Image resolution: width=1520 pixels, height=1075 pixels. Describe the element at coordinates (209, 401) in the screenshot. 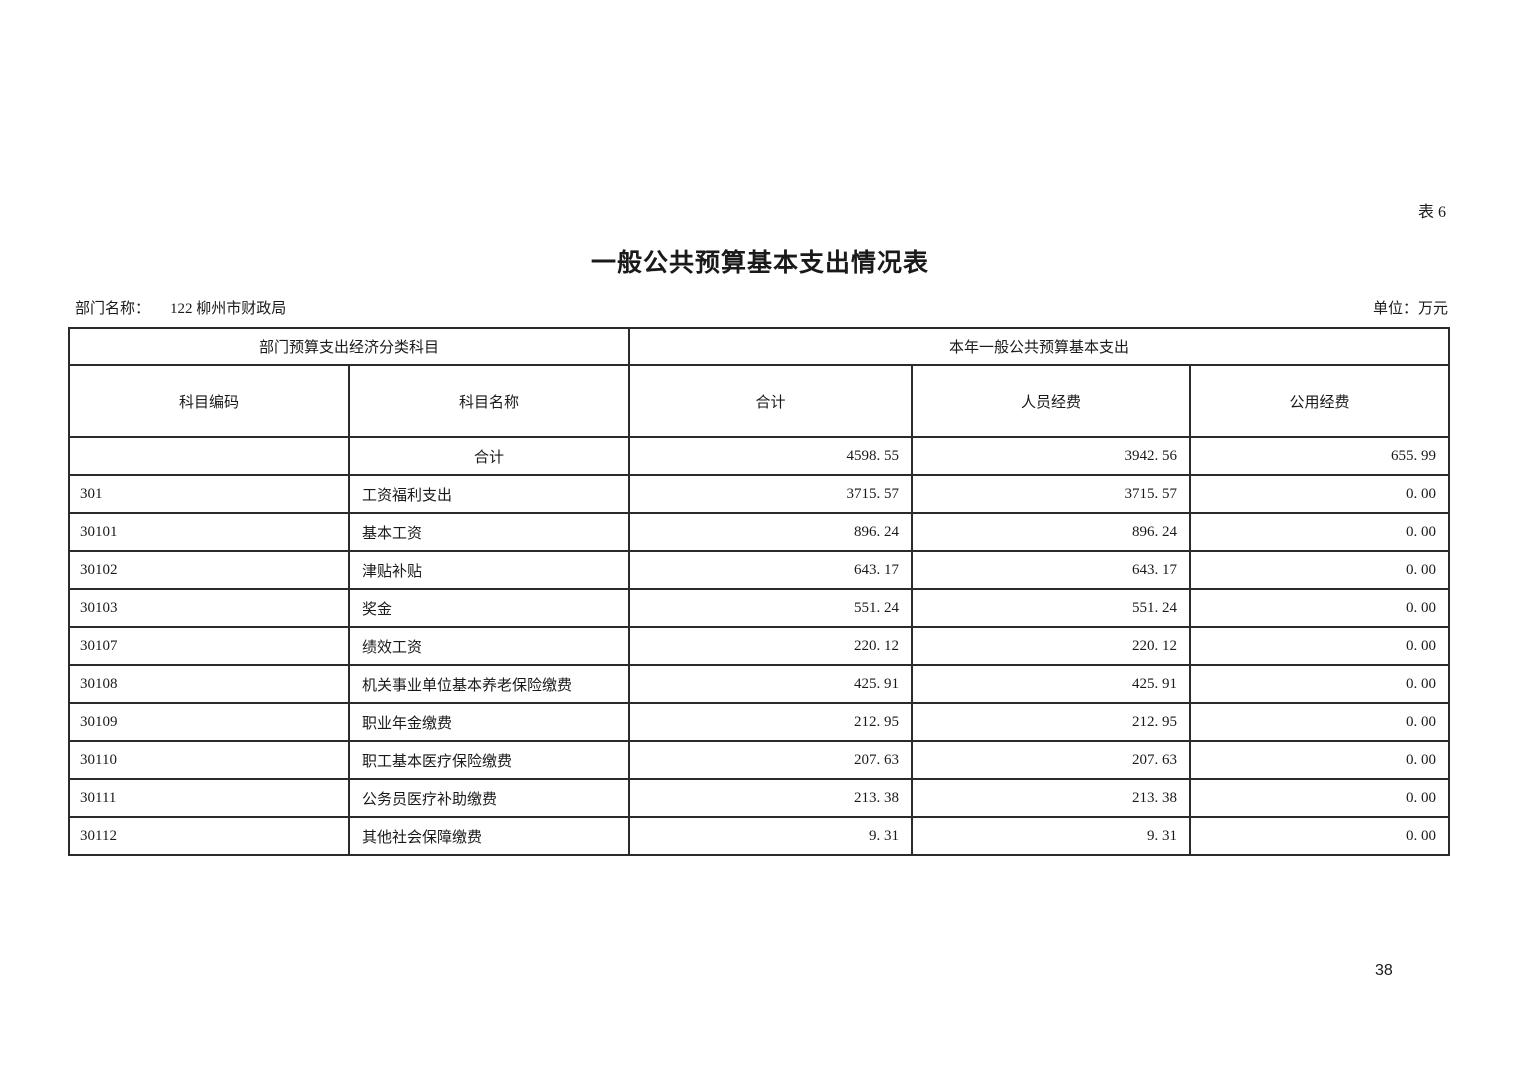

I see `column-header-code: 科目编码` at that location.